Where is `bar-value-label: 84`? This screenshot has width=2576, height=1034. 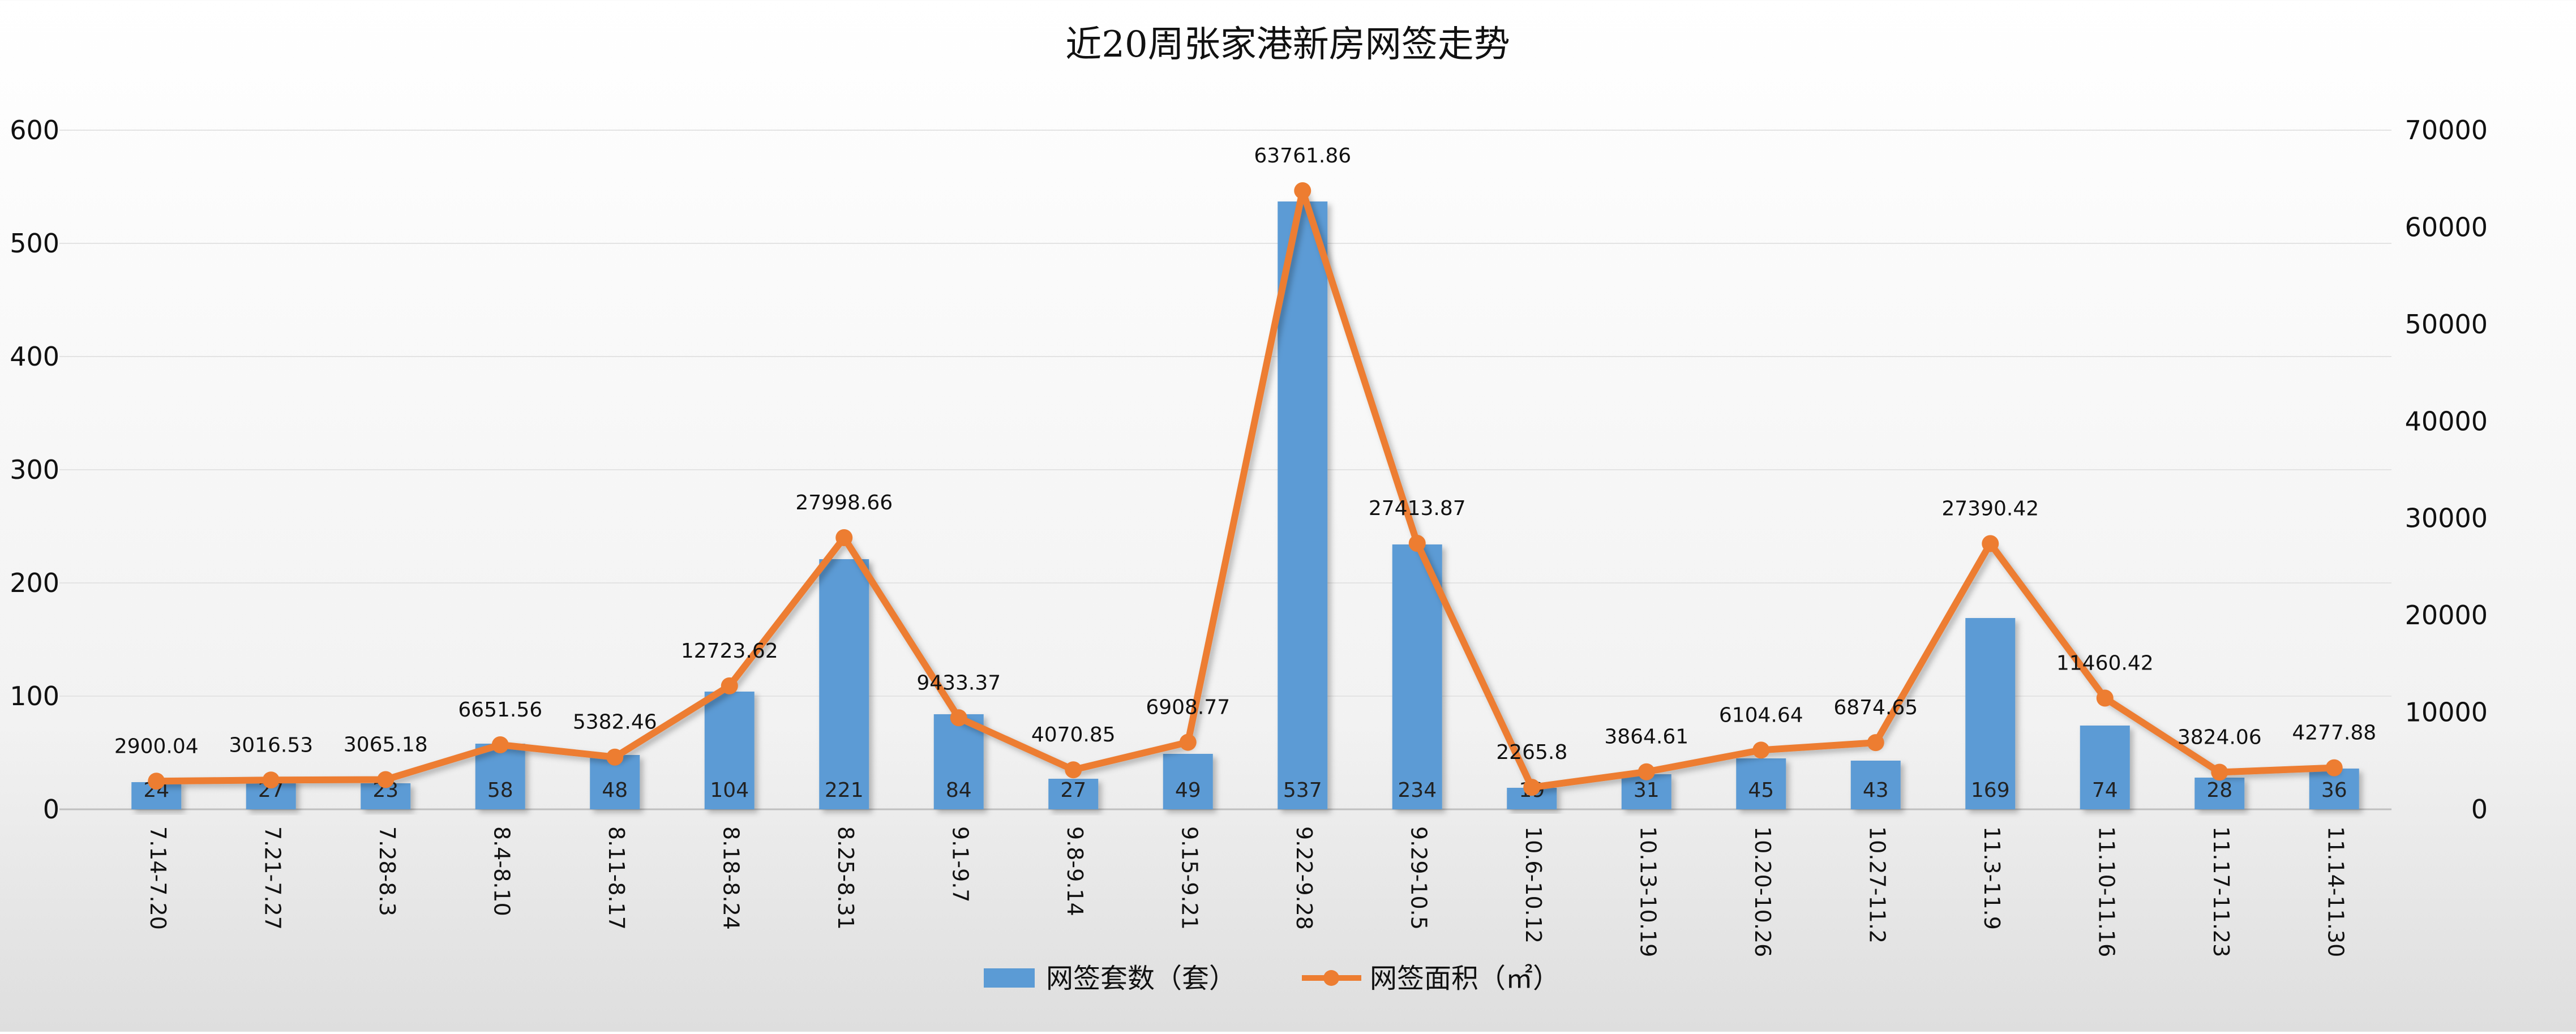 bar-value-label: 84 is located at coordinates (959, 791).